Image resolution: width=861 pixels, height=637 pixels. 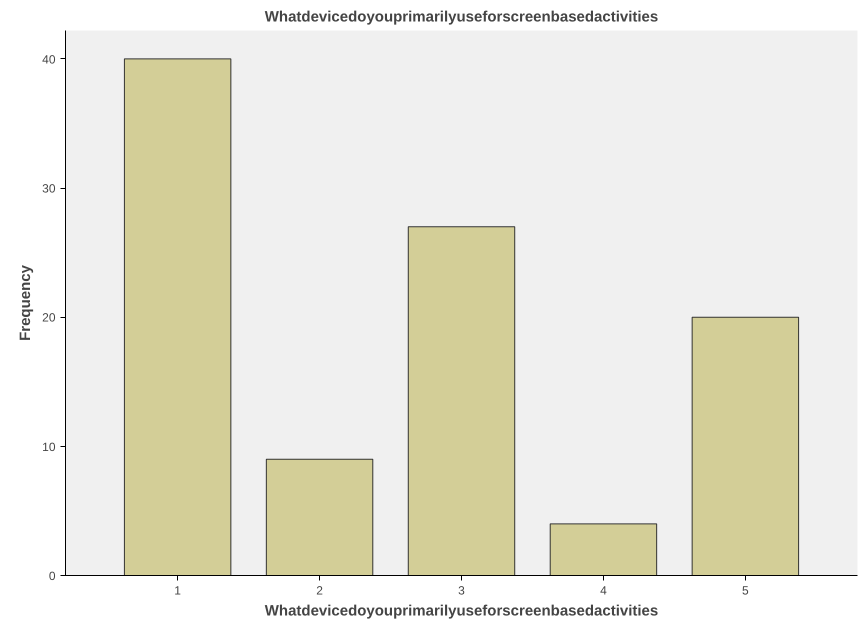 What do you see at coordinates (320, 591) in the screenshot?
I see `x-tick-label: 2` at bounding box center [320, 591].